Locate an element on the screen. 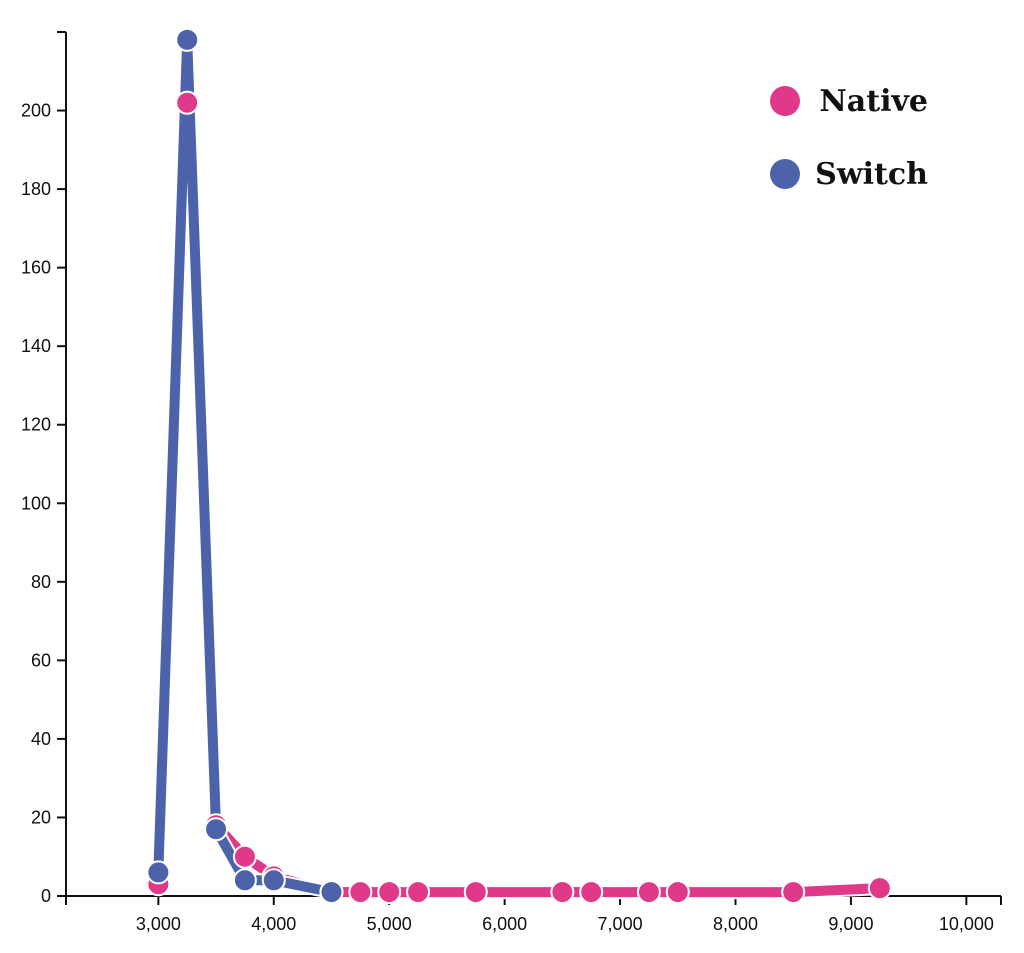  y-tick-label: 0 is located at coordinates (46, 896).